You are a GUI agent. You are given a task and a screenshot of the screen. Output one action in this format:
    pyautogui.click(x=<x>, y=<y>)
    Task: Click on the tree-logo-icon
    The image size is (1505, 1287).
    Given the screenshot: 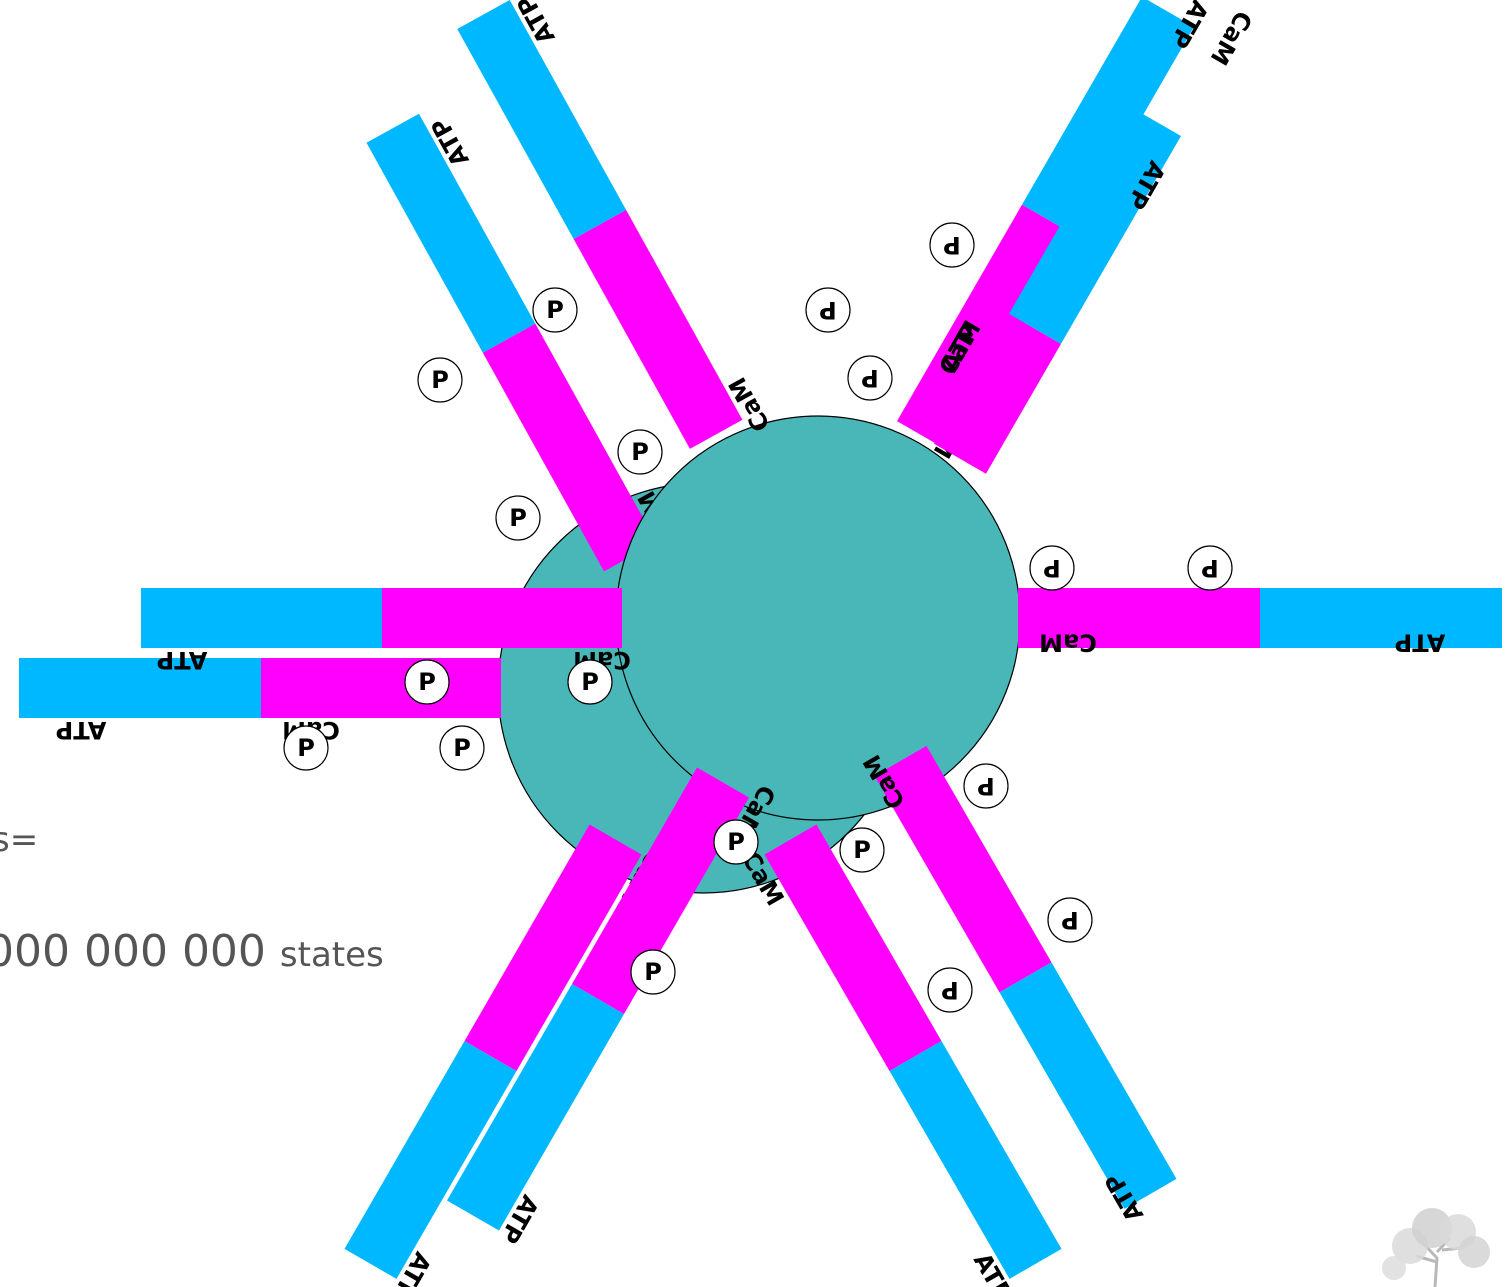 What is the action you would take?
    pyautogui.click(x=1436, y=1247)
    